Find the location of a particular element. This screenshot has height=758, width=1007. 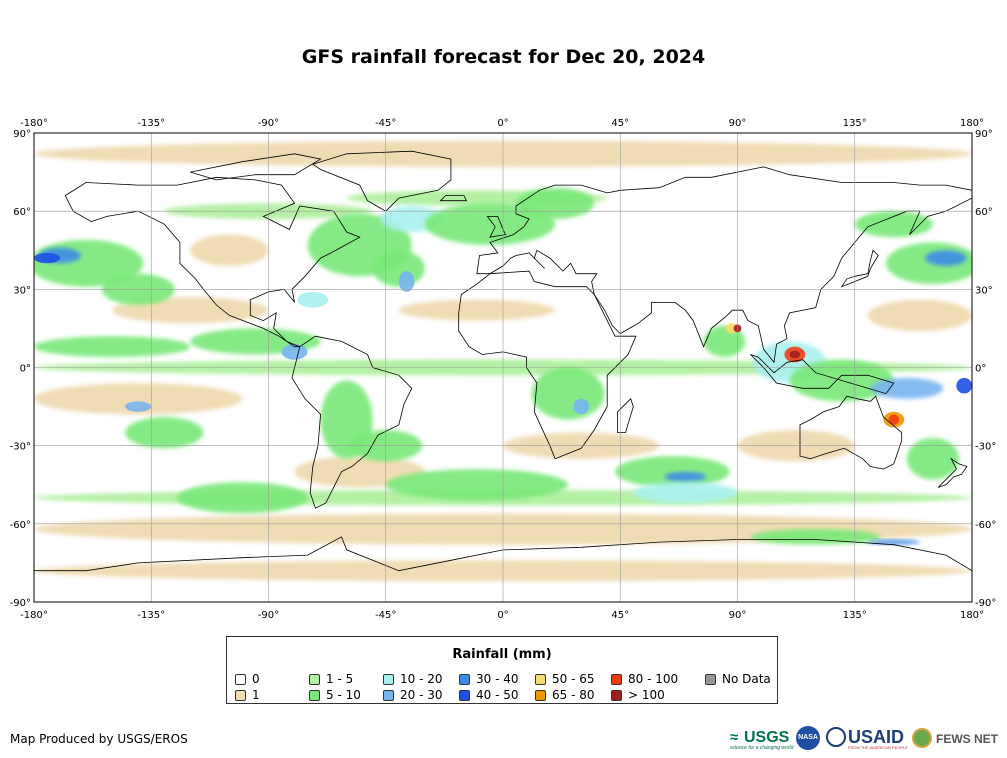

lat-tick-right: 90° is located at coordinates (984, 134).